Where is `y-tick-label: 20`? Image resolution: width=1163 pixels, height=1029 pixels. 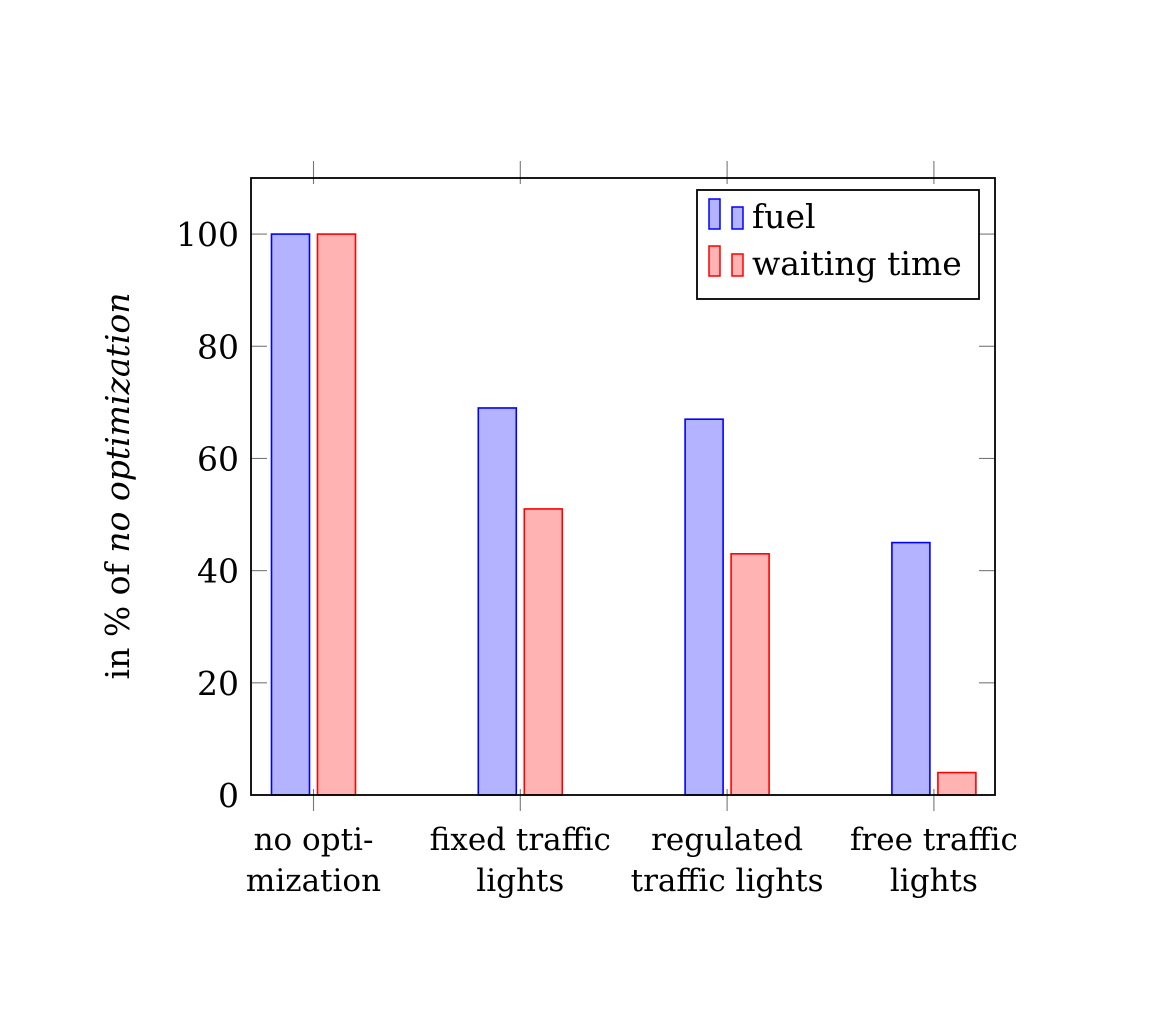 y-tick-label: 20 is located at coordinates (218, 683).